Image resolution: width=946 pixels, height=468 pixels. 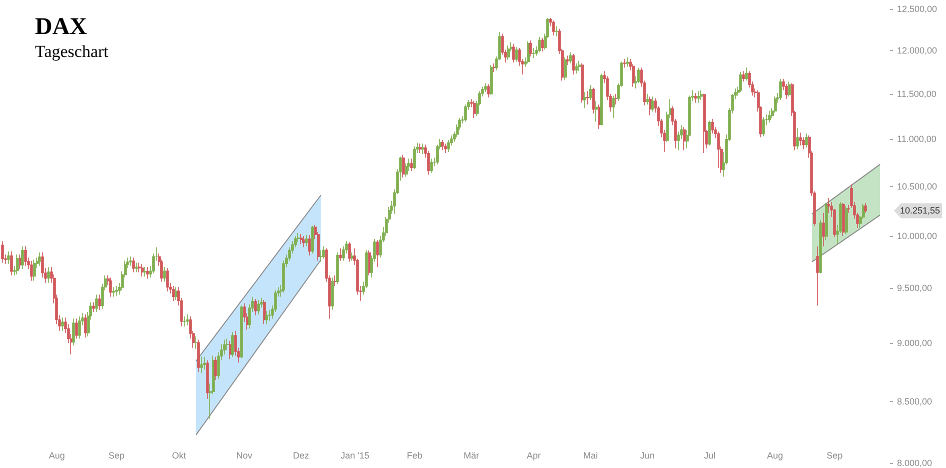 I want to click on chart-title: DAX, so click(x=61, y=27).